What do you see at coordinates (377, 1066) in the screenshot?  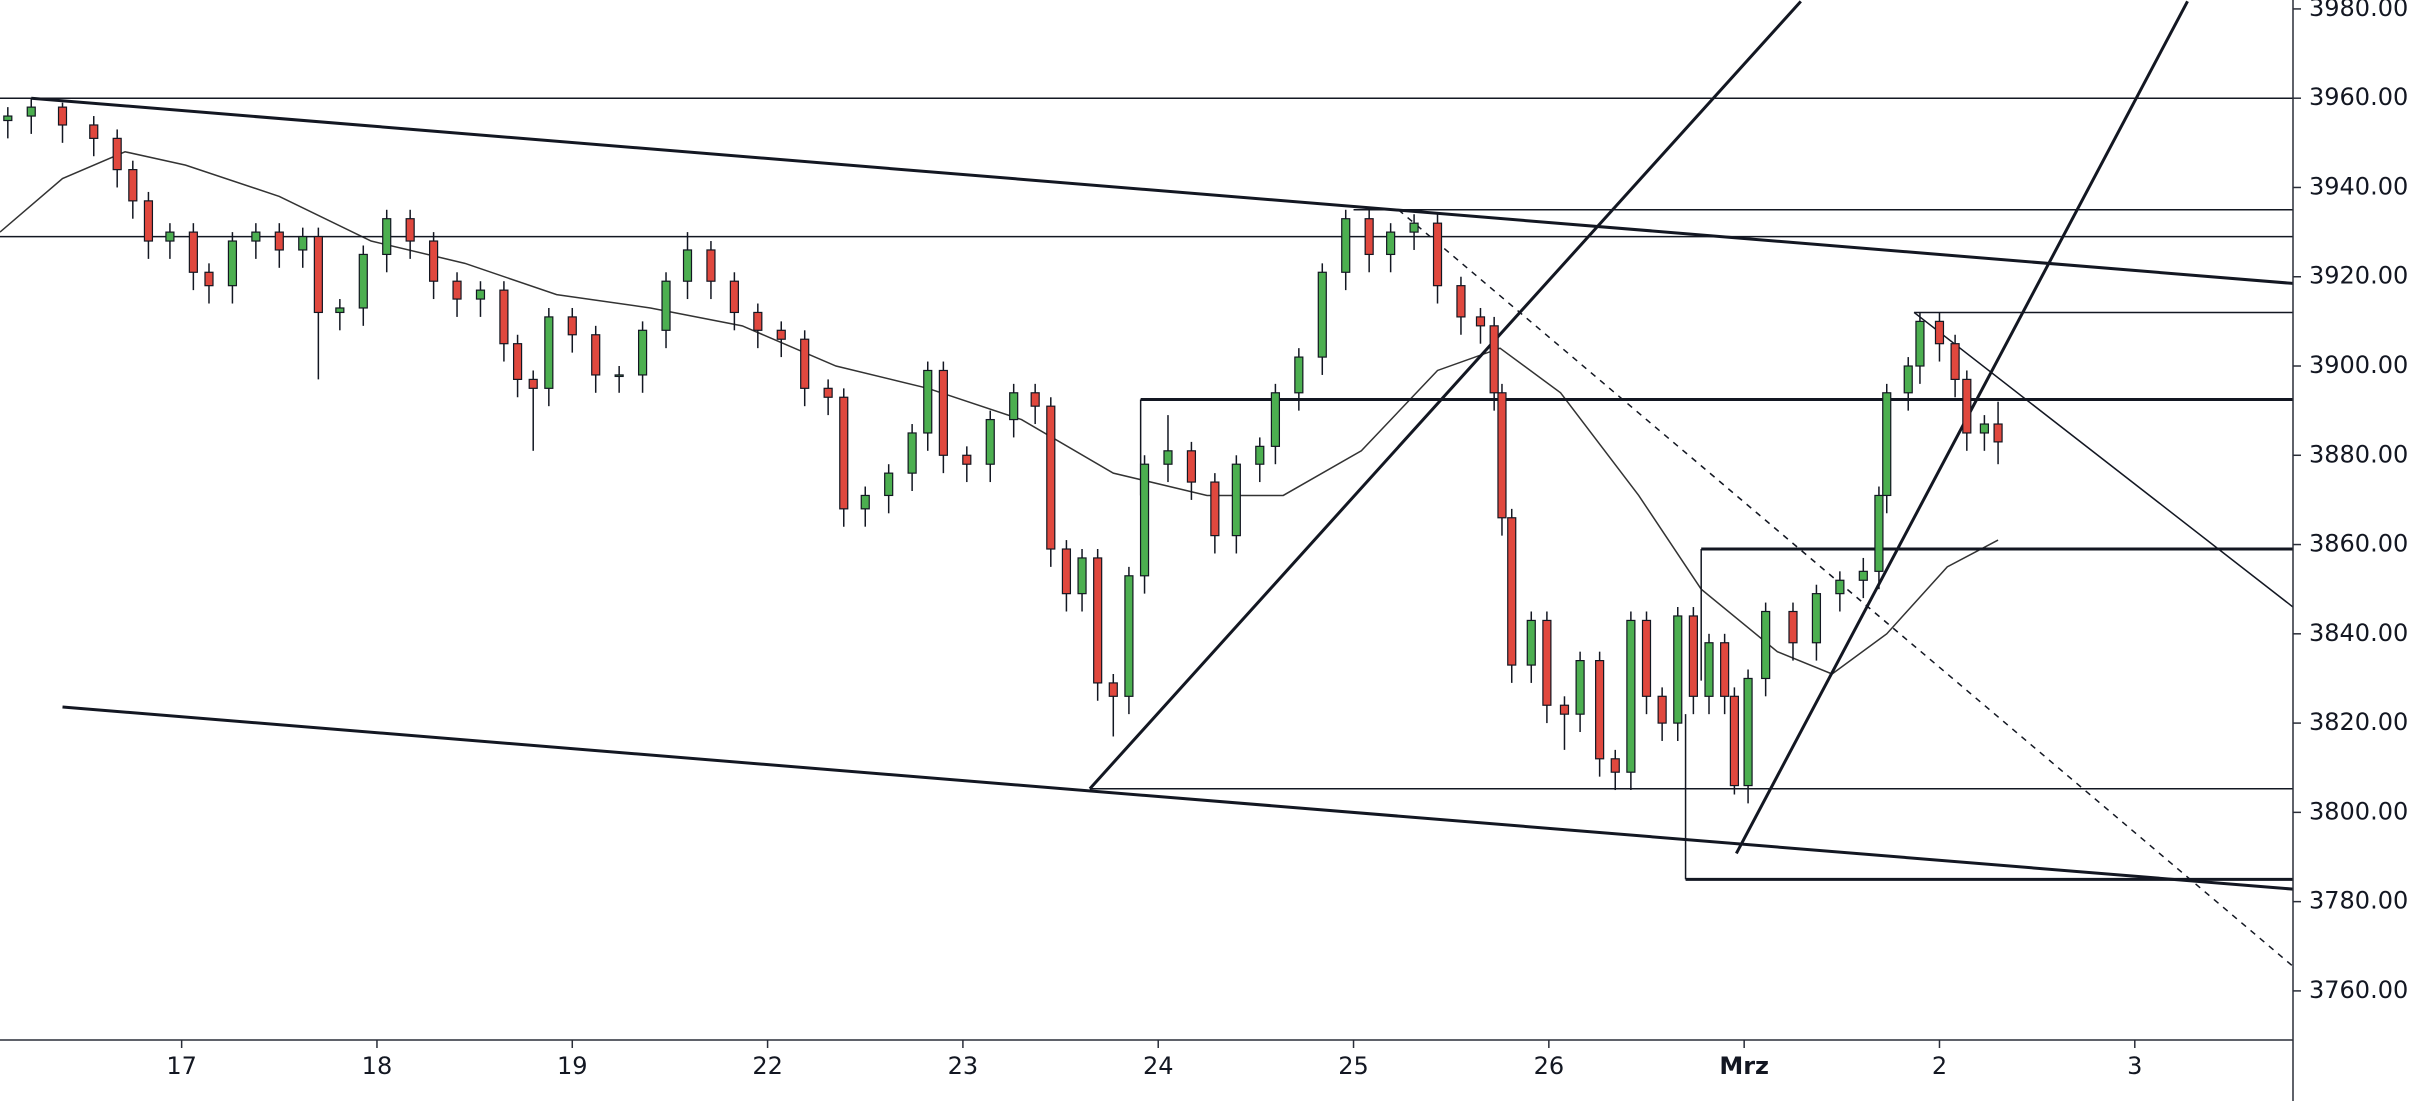 I see `x-tick-label: 18` at bounding box center [377, 1066].